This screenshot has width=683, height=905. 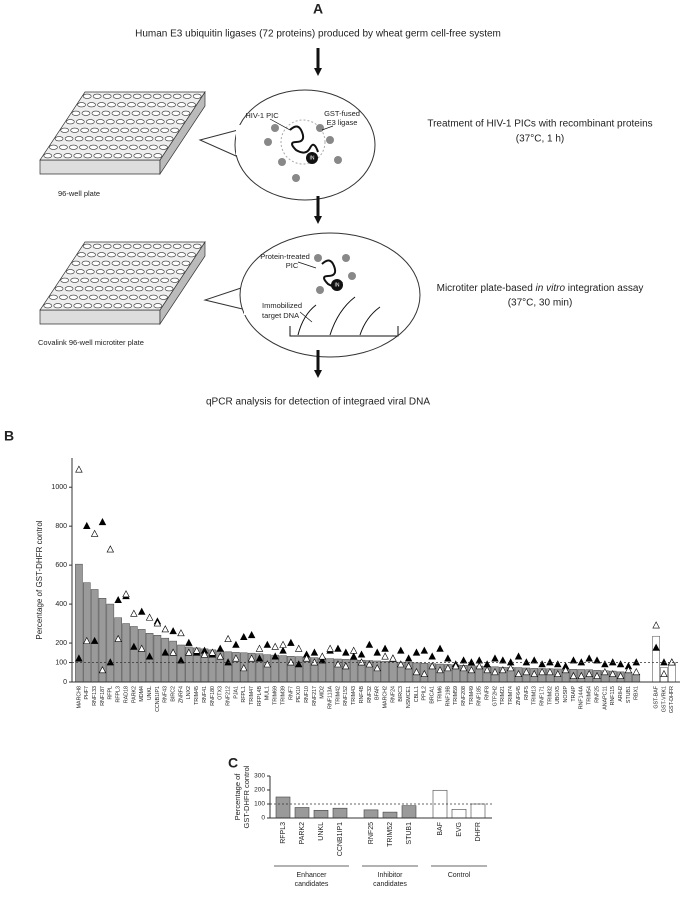 What do you see at coordinates (425, 693) in the screenshot?
I see `x-tick-label: PPIL2` at bounding box center [425, 693].